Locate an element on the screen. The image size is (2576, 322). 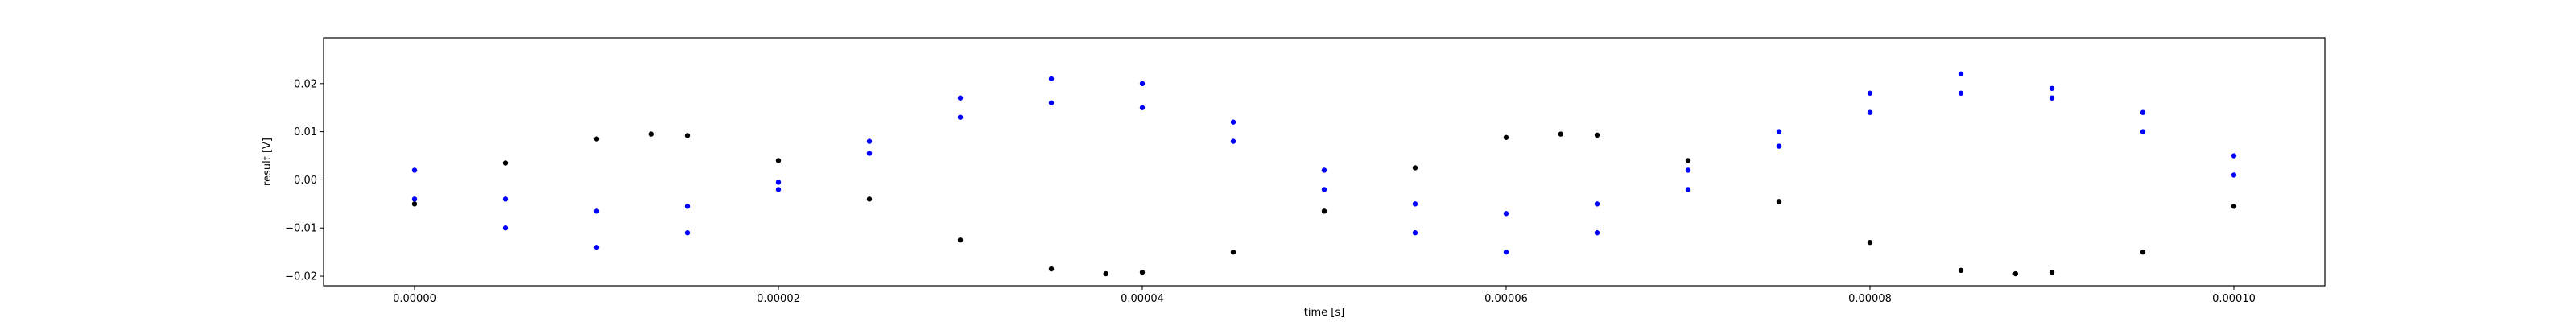
x-tick-label: 0.00002 is located at coordinates (778, 299).